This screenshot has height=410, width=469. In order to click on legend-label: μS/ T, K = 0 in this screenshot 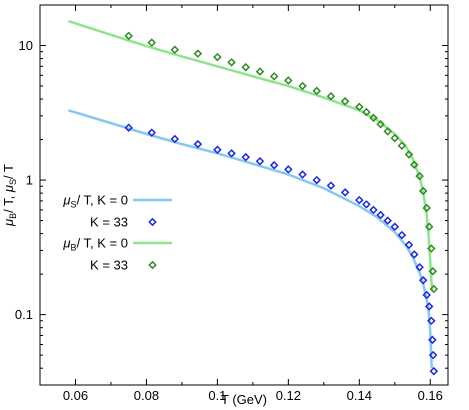, I will do `click(95, 201)`.